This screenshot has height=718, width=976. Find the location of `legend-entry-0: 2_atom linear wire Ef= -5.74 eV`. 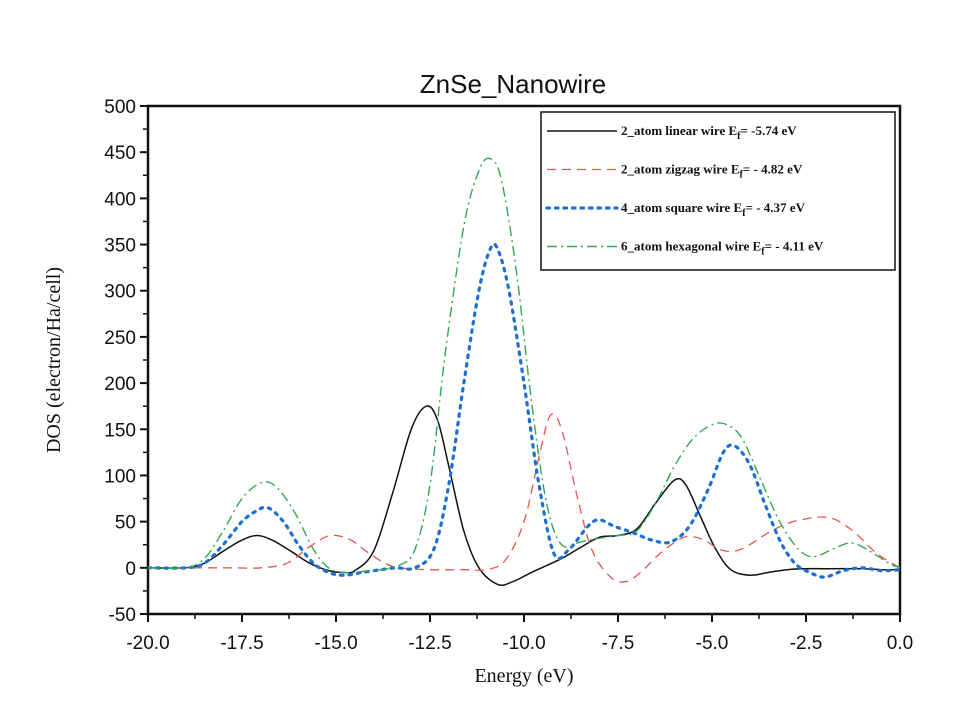

legend-entry-0: 2_atom linear wire Ef= -5.74 eV is located at coordinates (709, 132).